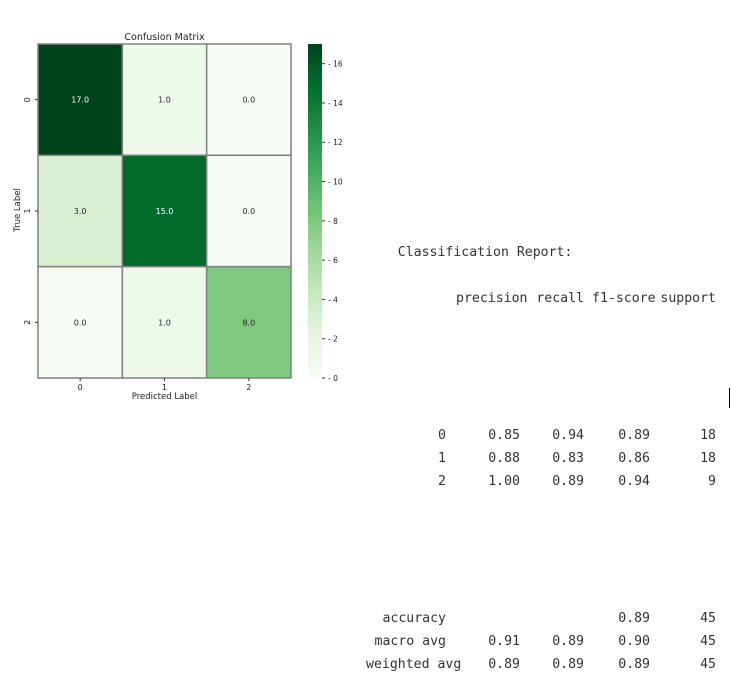 The width and height of the screenshot is (731, 699). I want to click on class-recall-cell: 0.89, so click(568, 481).